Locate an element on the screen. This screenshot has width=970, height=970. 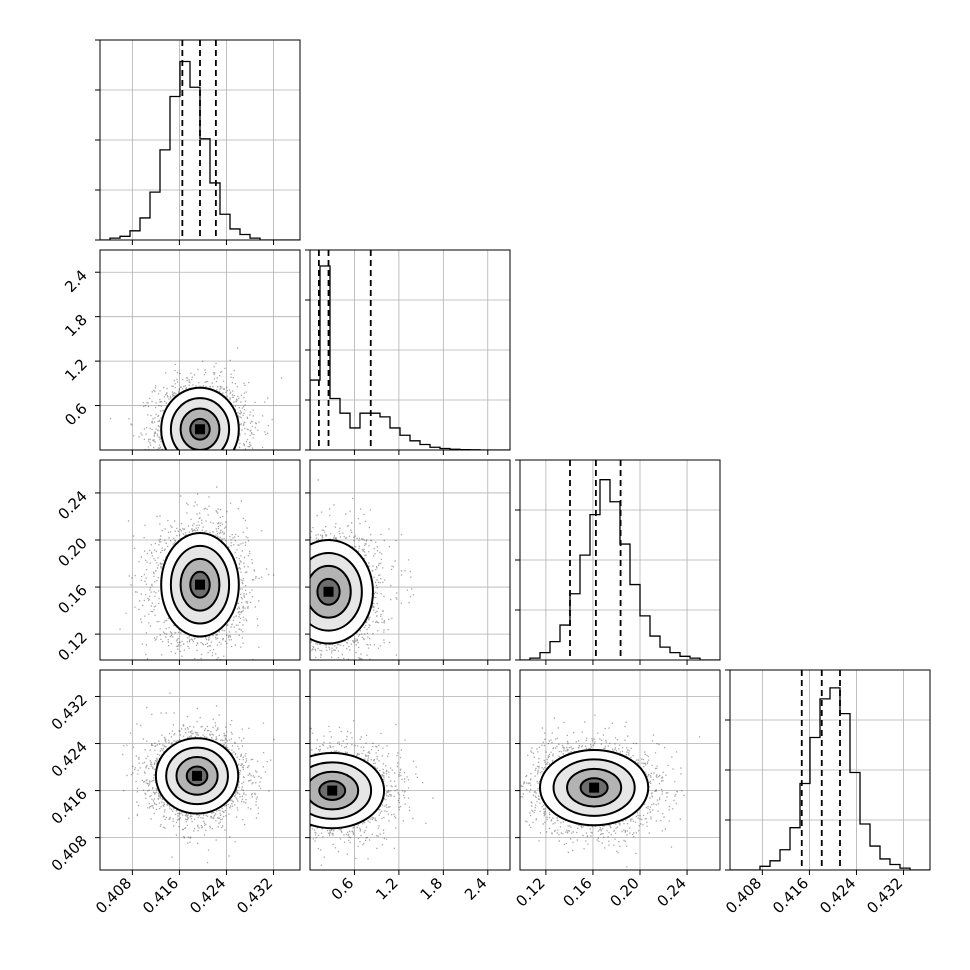
x-tick-label: 0.12 is located at coordinates (530, 892).